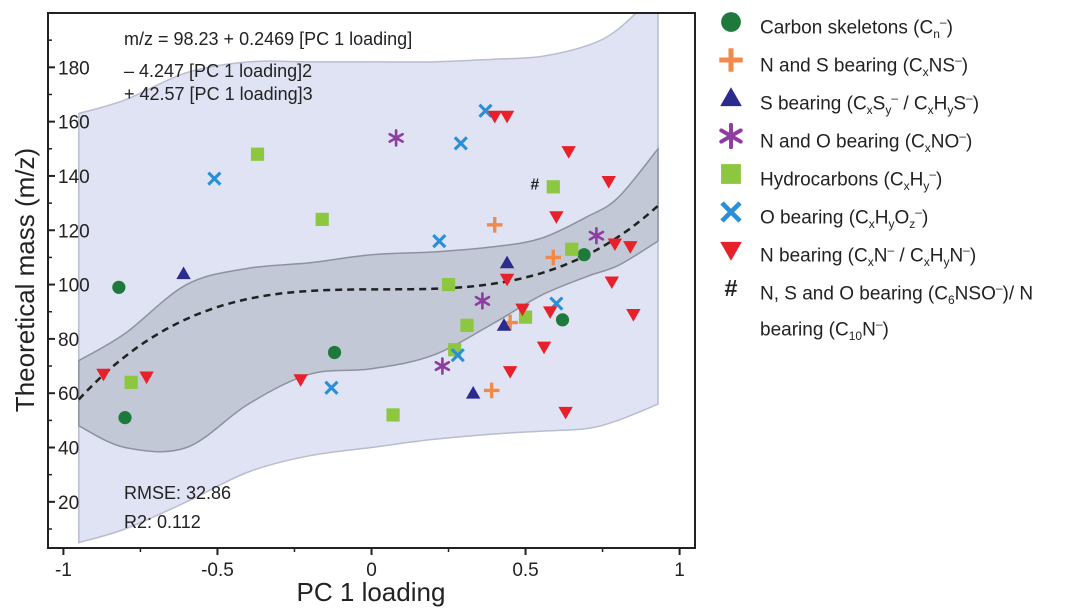 This screenshot has width=1082, height=609. What do you see at coordinates (68, 449) in the screenshot?
I see `y-tick-label: 40` at bounding box center [68, 449].